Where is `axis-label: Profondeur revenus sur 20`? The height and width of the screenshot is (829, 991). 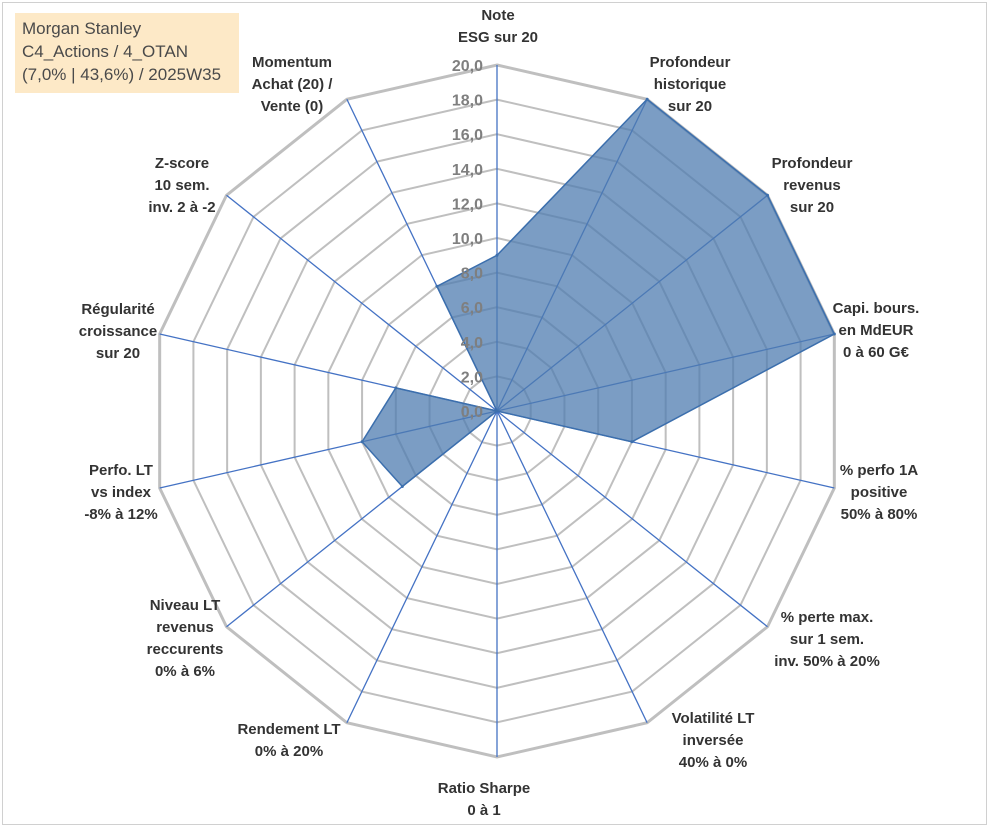
axis-label: Profondeur revenus sur 20 is located at coordinates (812, 185).